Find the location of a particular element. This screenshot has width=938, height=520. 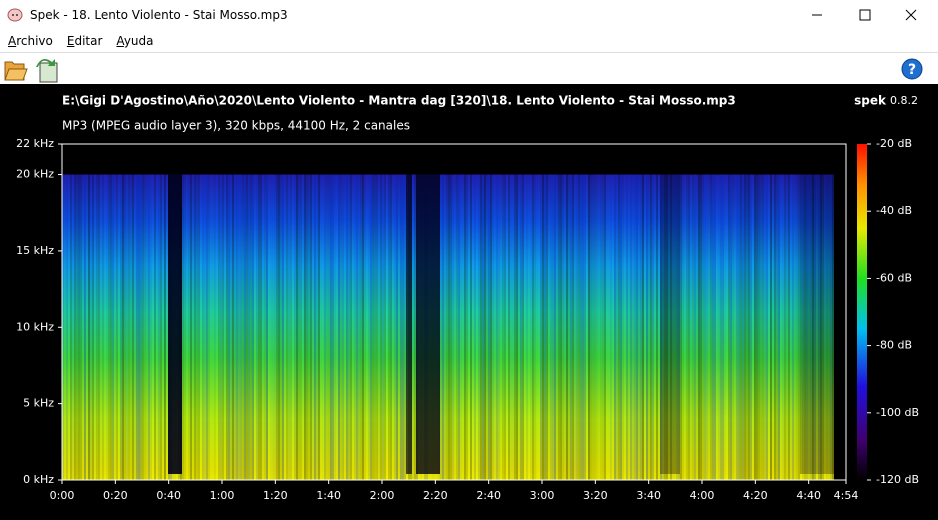

x-tick-label: 1:00 is located at coordinates (222, 495).